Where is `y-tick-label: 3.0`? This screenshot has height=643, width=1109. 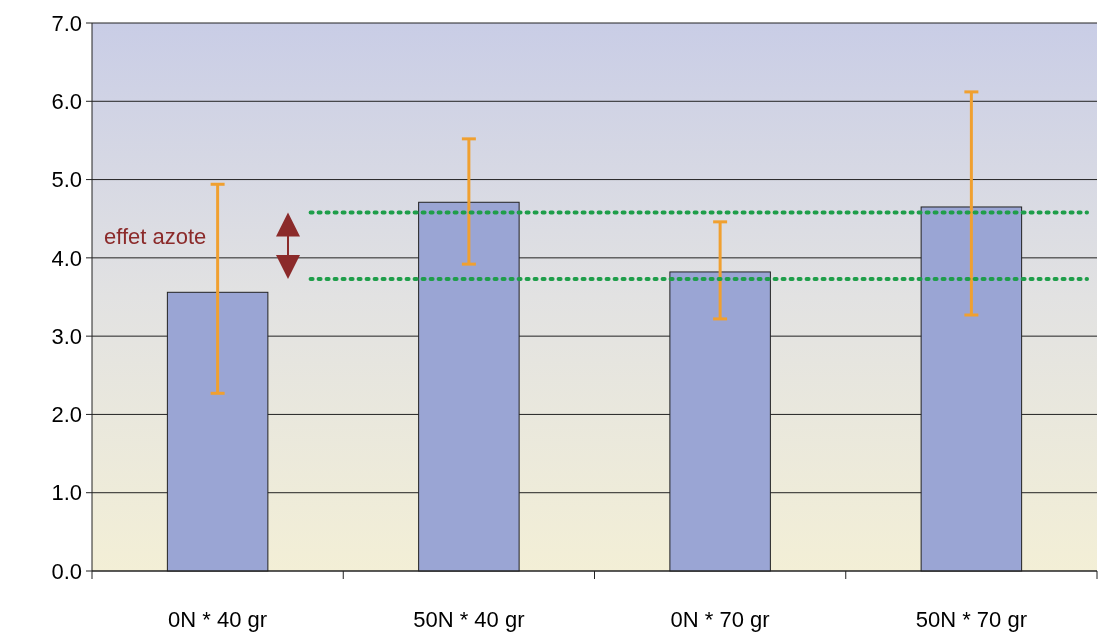
y-tick-label: 3.0 is located at coordinates (66, 336).